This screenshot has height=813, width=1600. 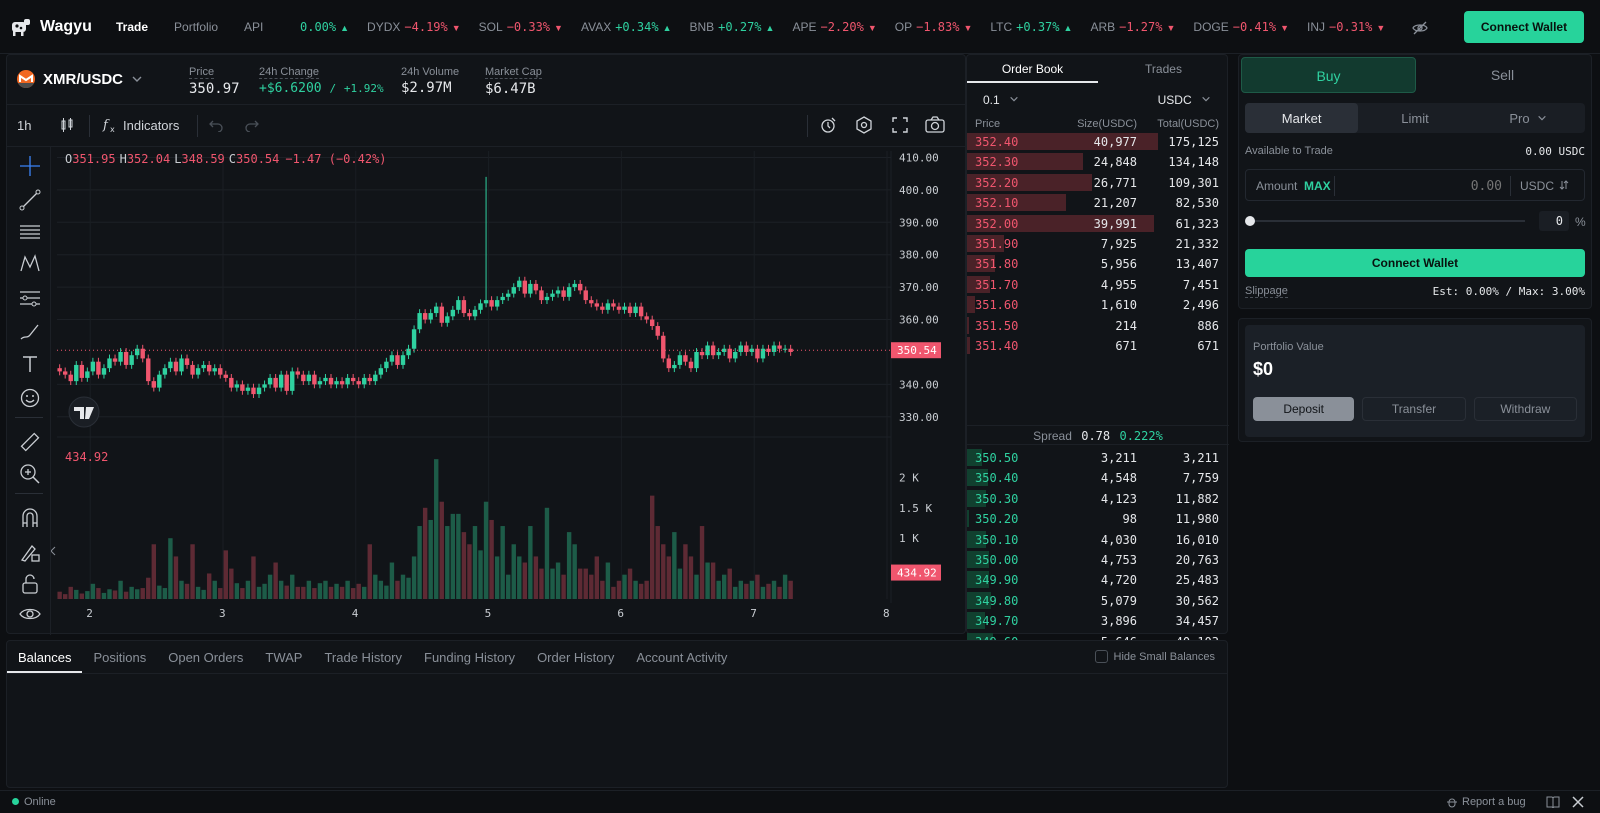 I want to click on ask-row: 351.40 671 671, so click(x=1098, y=345).